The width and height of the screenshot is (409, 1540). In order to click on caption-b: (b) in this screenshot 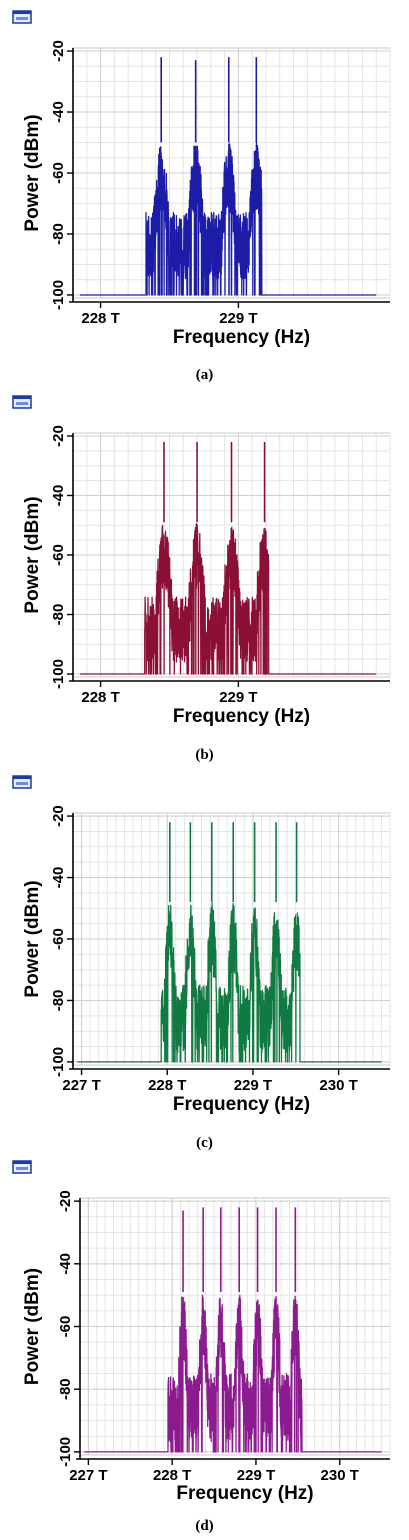, I will do `click(204, 755)`.